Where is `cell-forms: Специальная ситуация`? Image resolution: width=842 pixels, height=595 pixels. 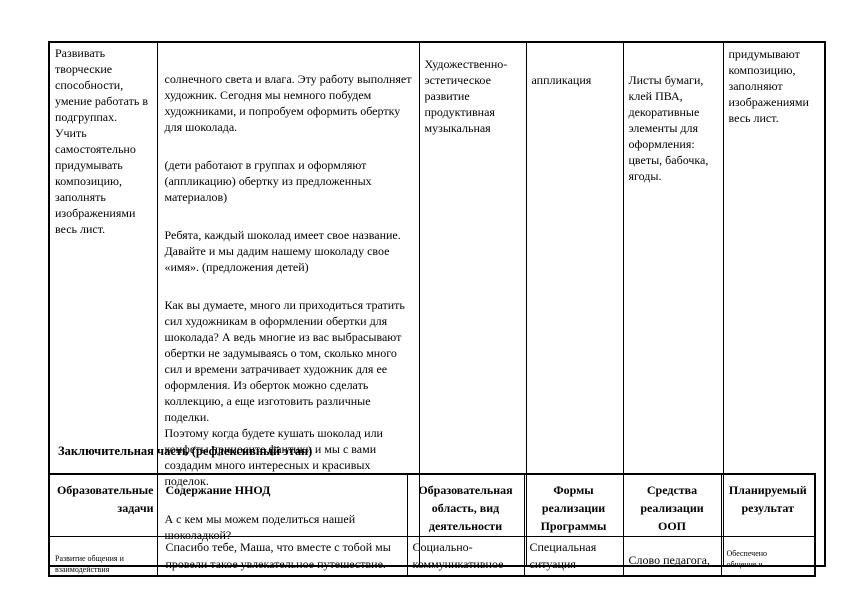 cell-forms: Специальная ситуация is located at coordinates (573, 555).